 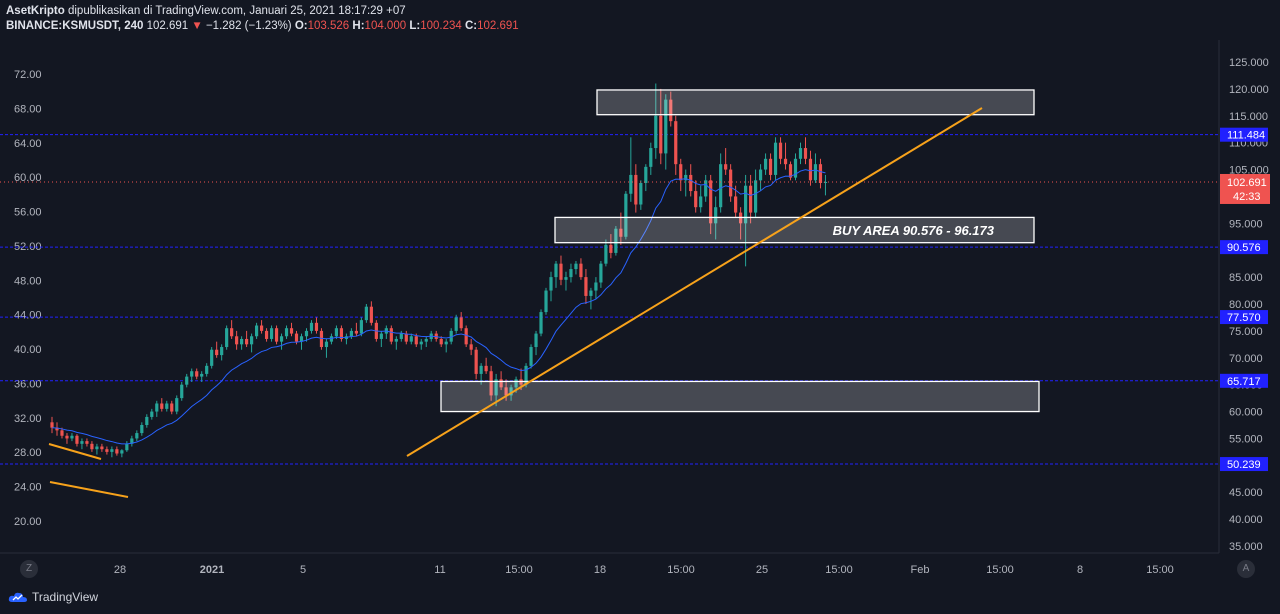 What do you see at coordinates (28, 522) in the screenshot?
I see `left-axis-tick: 20.00` at bounding box center [28, 522].